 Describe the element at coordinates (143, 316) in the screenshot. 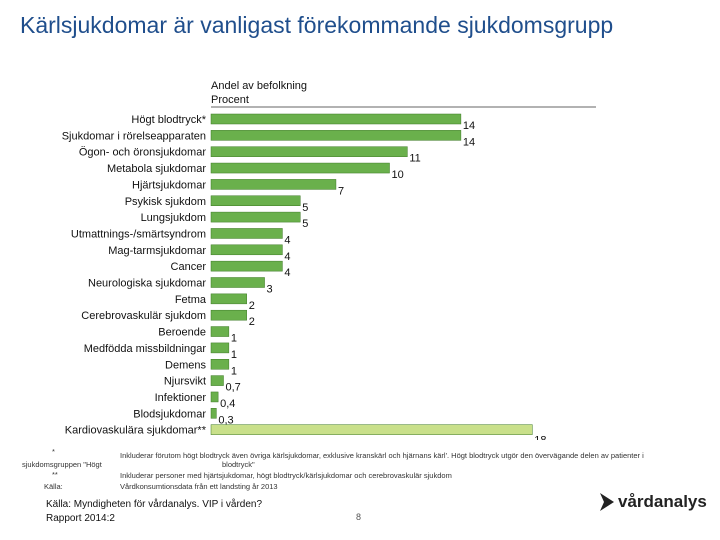

I see `category-label: Cerebrovaskulär sjukdom` at that location.